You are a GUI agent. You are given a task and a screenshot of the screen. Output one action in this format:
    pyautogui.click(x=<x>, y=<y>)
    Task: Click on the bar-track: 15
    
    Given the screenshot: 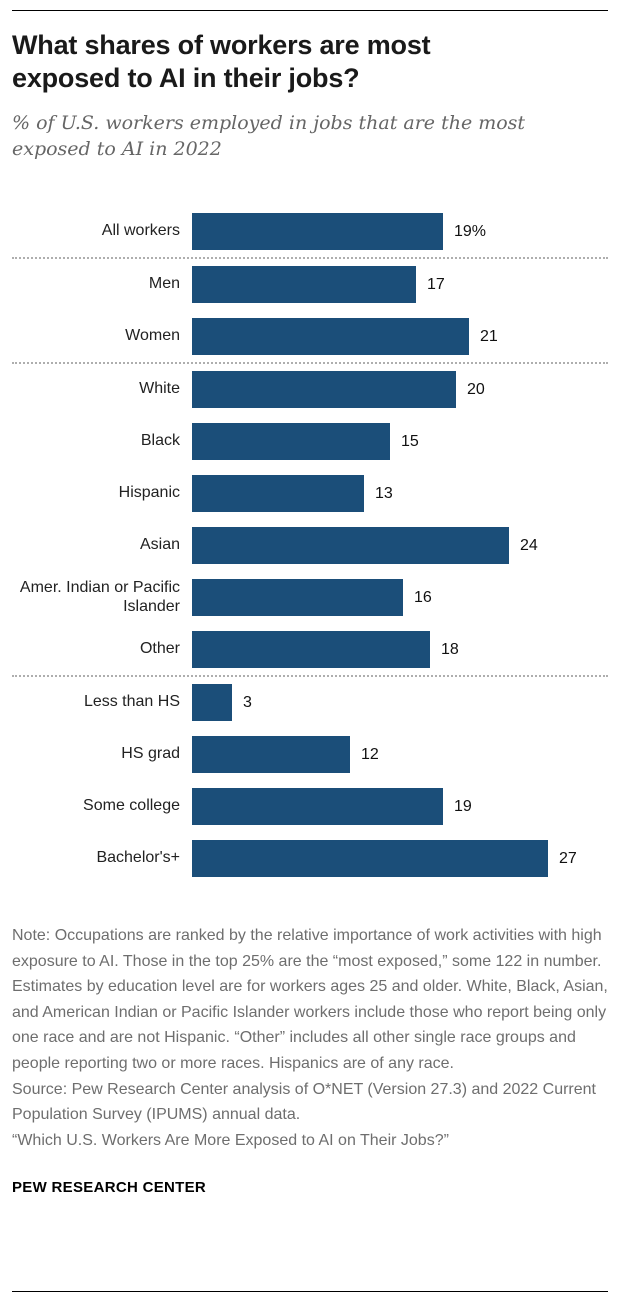 What is the action you would take?
    pyautogui.click(x=400, y=442)
    